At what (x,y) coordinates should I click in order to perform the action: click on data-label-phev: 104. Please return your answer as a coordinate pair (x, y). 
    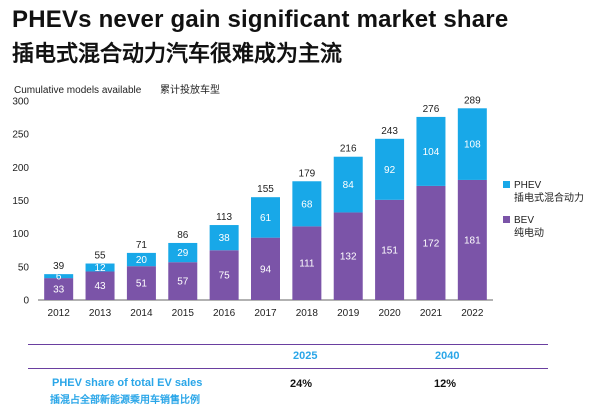
    Looking at the image, I should click on (431, 152).